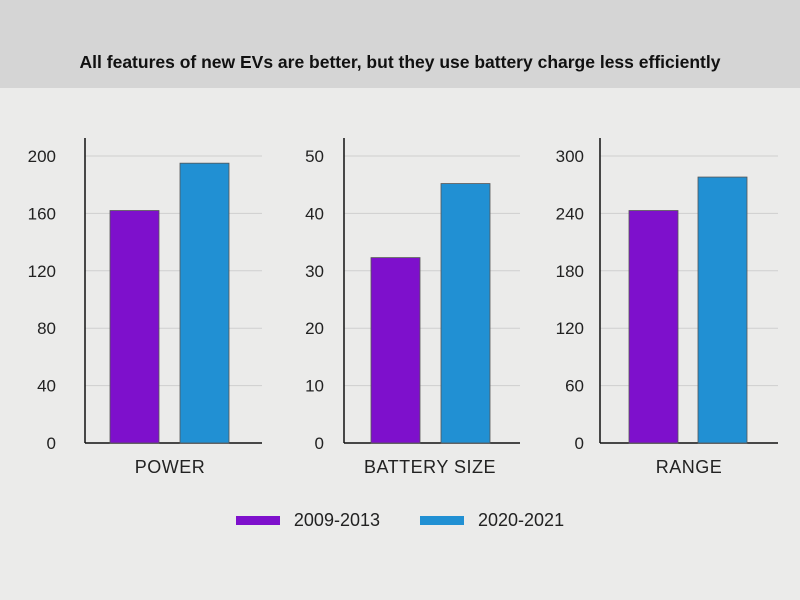 This screenshot has height=600, width=800. What do you see at coordinates (689, 467) in the screenshot?
I see `category-label: RANGE` at bounding box center [689, 467].